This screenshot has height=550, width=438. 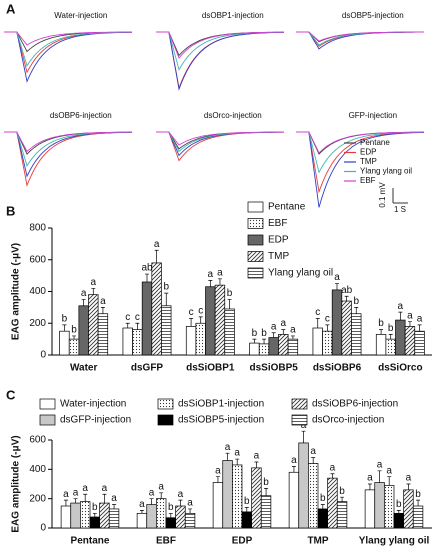 What do you see at coordinates (400, 368) in the screenshot?
I see `x-tick-label: dsSiOrco` at bounding box center [400, 368].